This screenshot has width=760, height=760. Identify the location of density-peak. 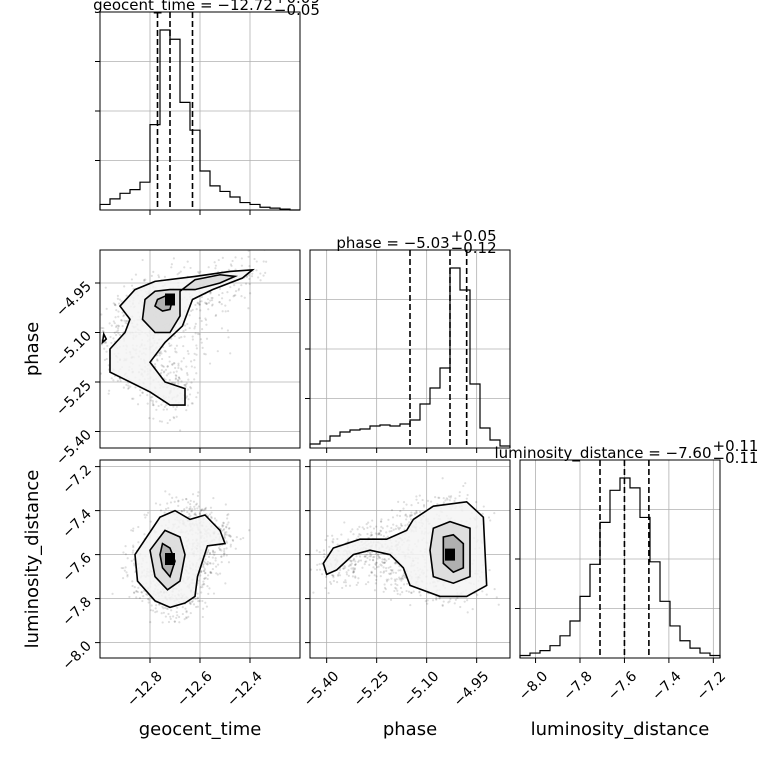
(170, 299).